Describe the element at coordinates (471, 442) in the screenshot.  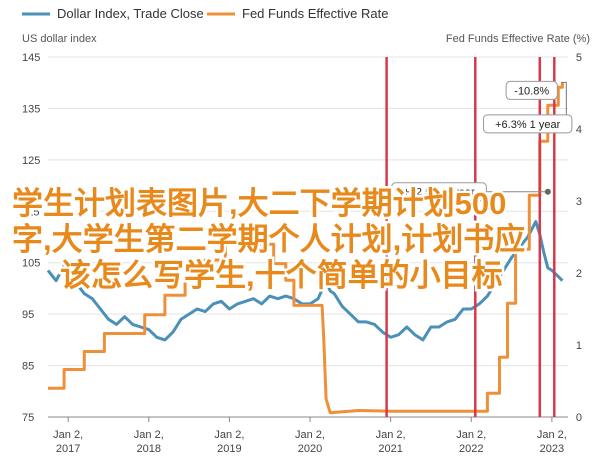
I see `x-tick-label: Jan 2, 2022` at that location.